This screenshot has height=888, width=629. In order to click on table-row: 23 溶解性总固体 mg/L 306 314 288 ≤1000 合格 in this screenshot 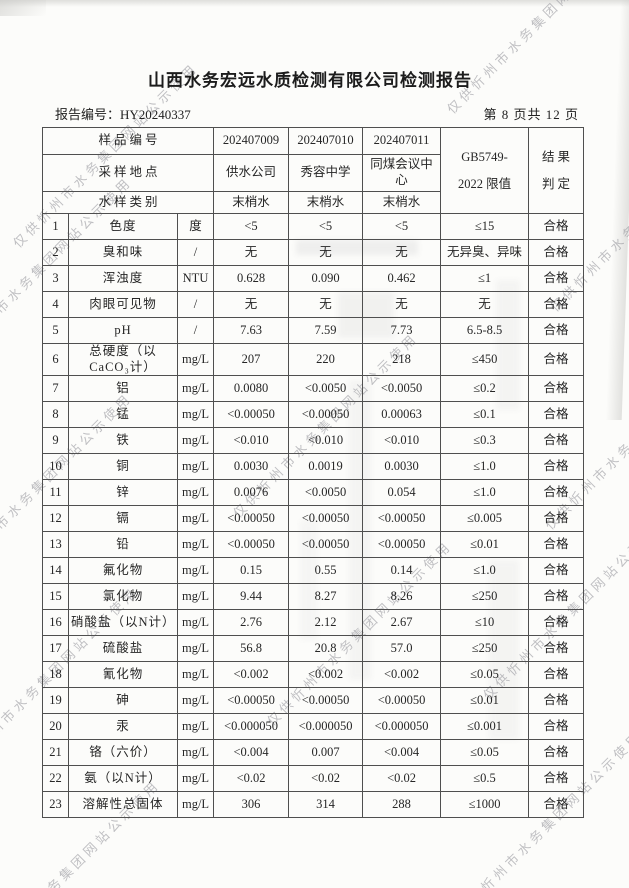, I will do `click(313, 805)`.